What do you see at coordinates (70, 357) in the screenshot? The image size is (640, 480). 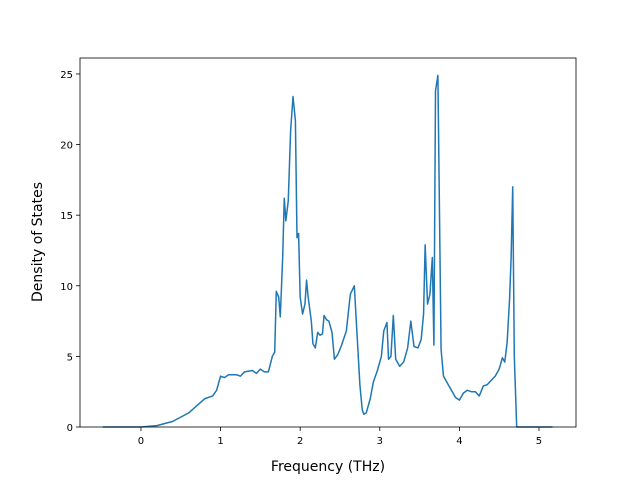 I see `y-tick-label: 5` at bounding box center [70, 357].